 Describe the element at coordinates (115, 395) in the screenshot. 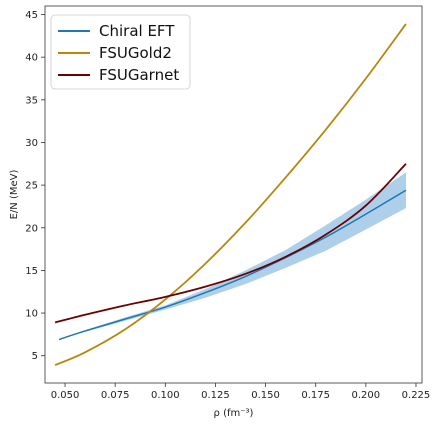

I see `x-tick-label: 0.075` at that location.